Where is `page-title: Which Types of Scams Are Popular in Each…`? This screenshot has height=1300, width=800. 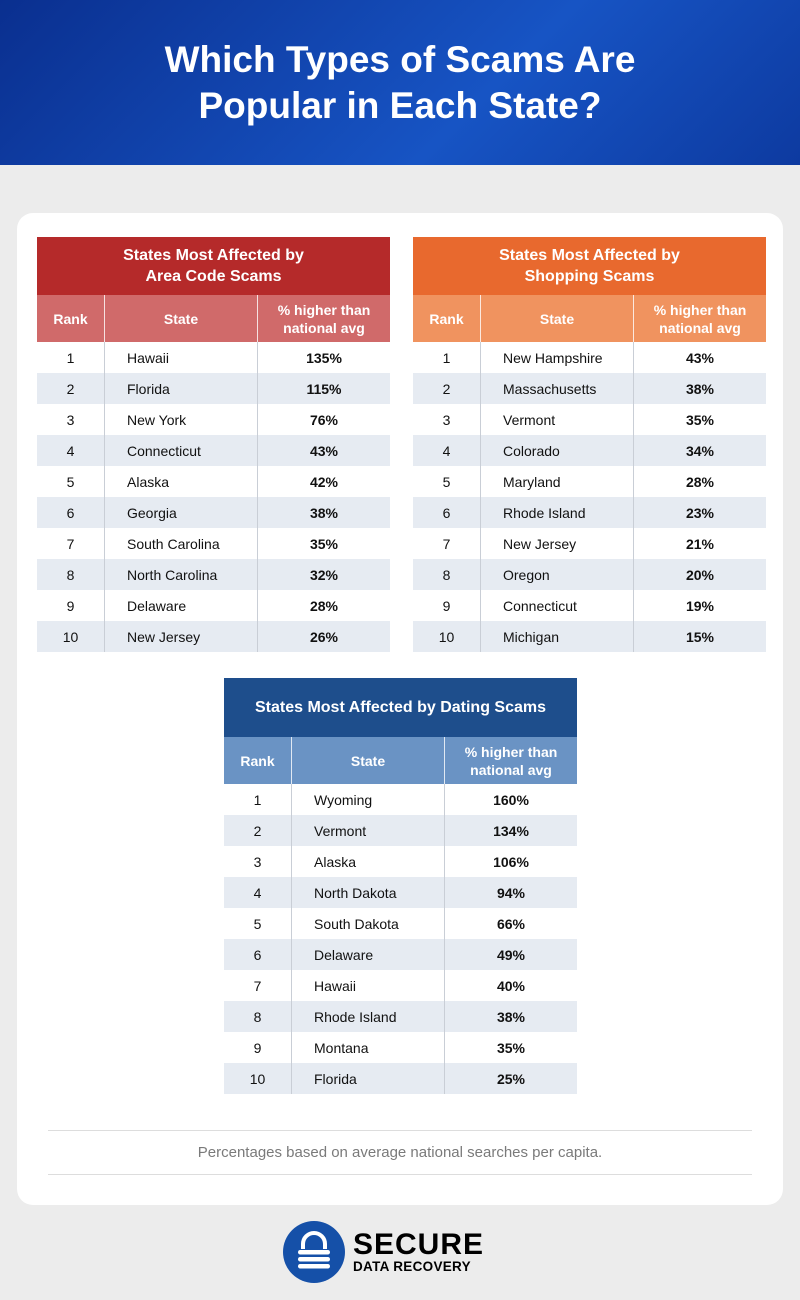 page-title: Which Types of Scams Are Popular in Each… is located at coordinates (400, 82).